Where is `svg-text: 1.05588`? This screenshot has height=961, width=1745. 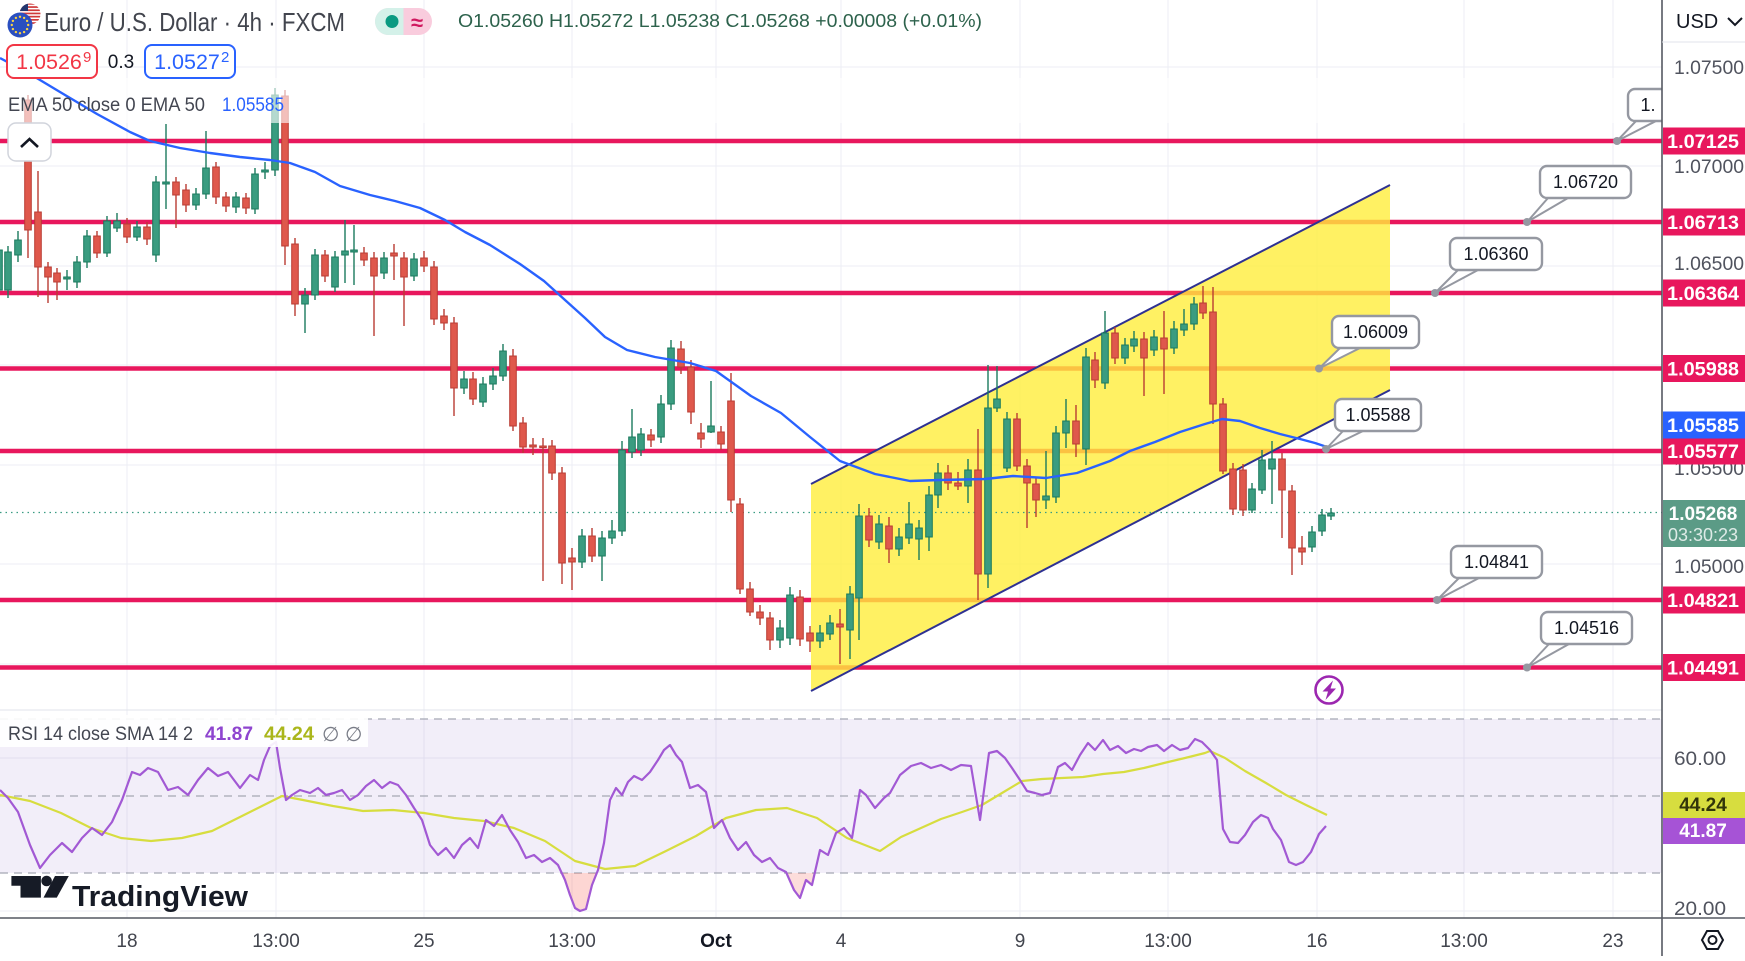
svg-text: 1.05588 is located at coordinates (1377, 415).